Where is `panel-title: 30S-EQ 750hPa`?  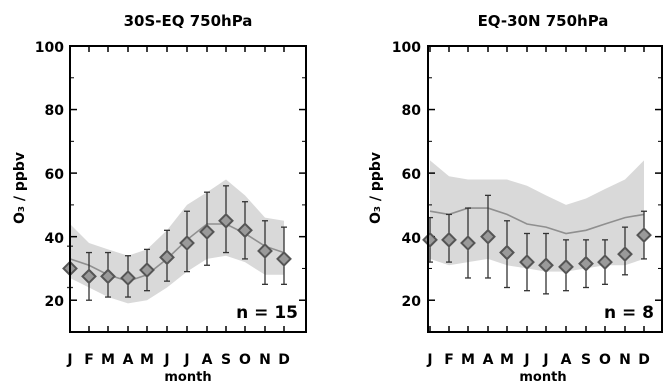
panel-title: 30S-EQ 750hPa is located at coordinates (188, 21).